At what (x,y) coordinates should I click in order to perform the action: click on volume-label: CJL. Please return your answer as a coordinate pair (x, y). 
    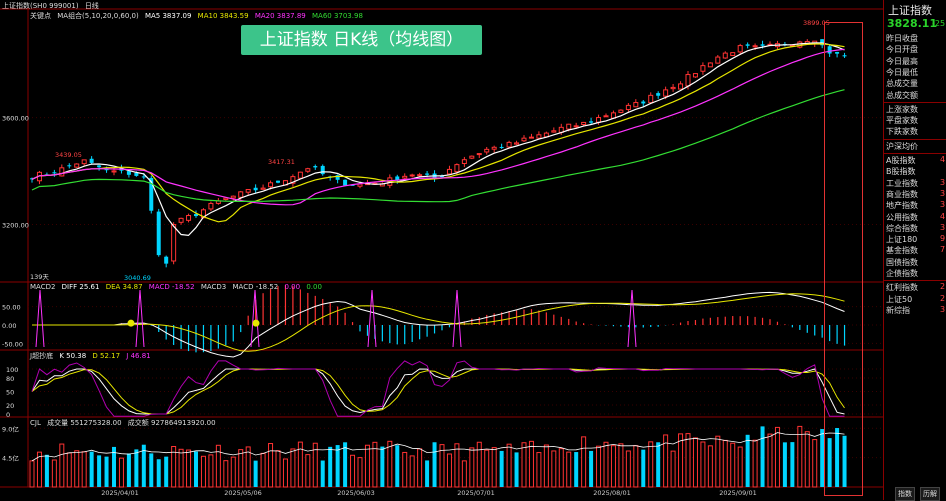
    Looking at the image, I should click on (35, 423).